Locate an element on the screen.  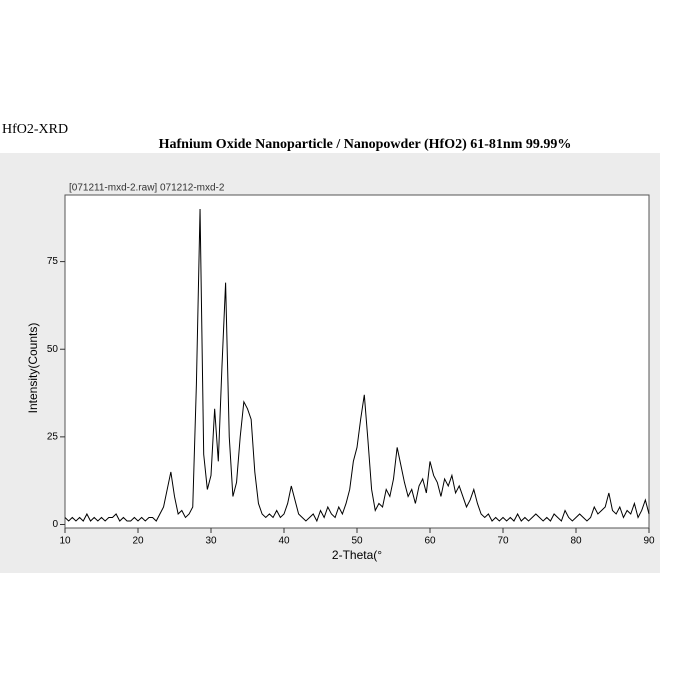
annotation: HfO2-XRD is located at coordinates (35, 129).